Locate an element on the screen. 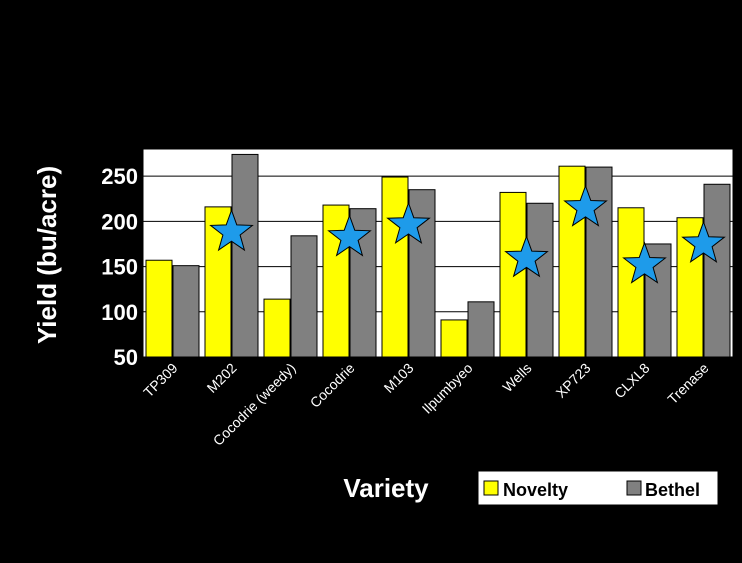 The width and height of the screenshot is (742, 563). legend-swatch-bethel is located at coordinates (634, 488).